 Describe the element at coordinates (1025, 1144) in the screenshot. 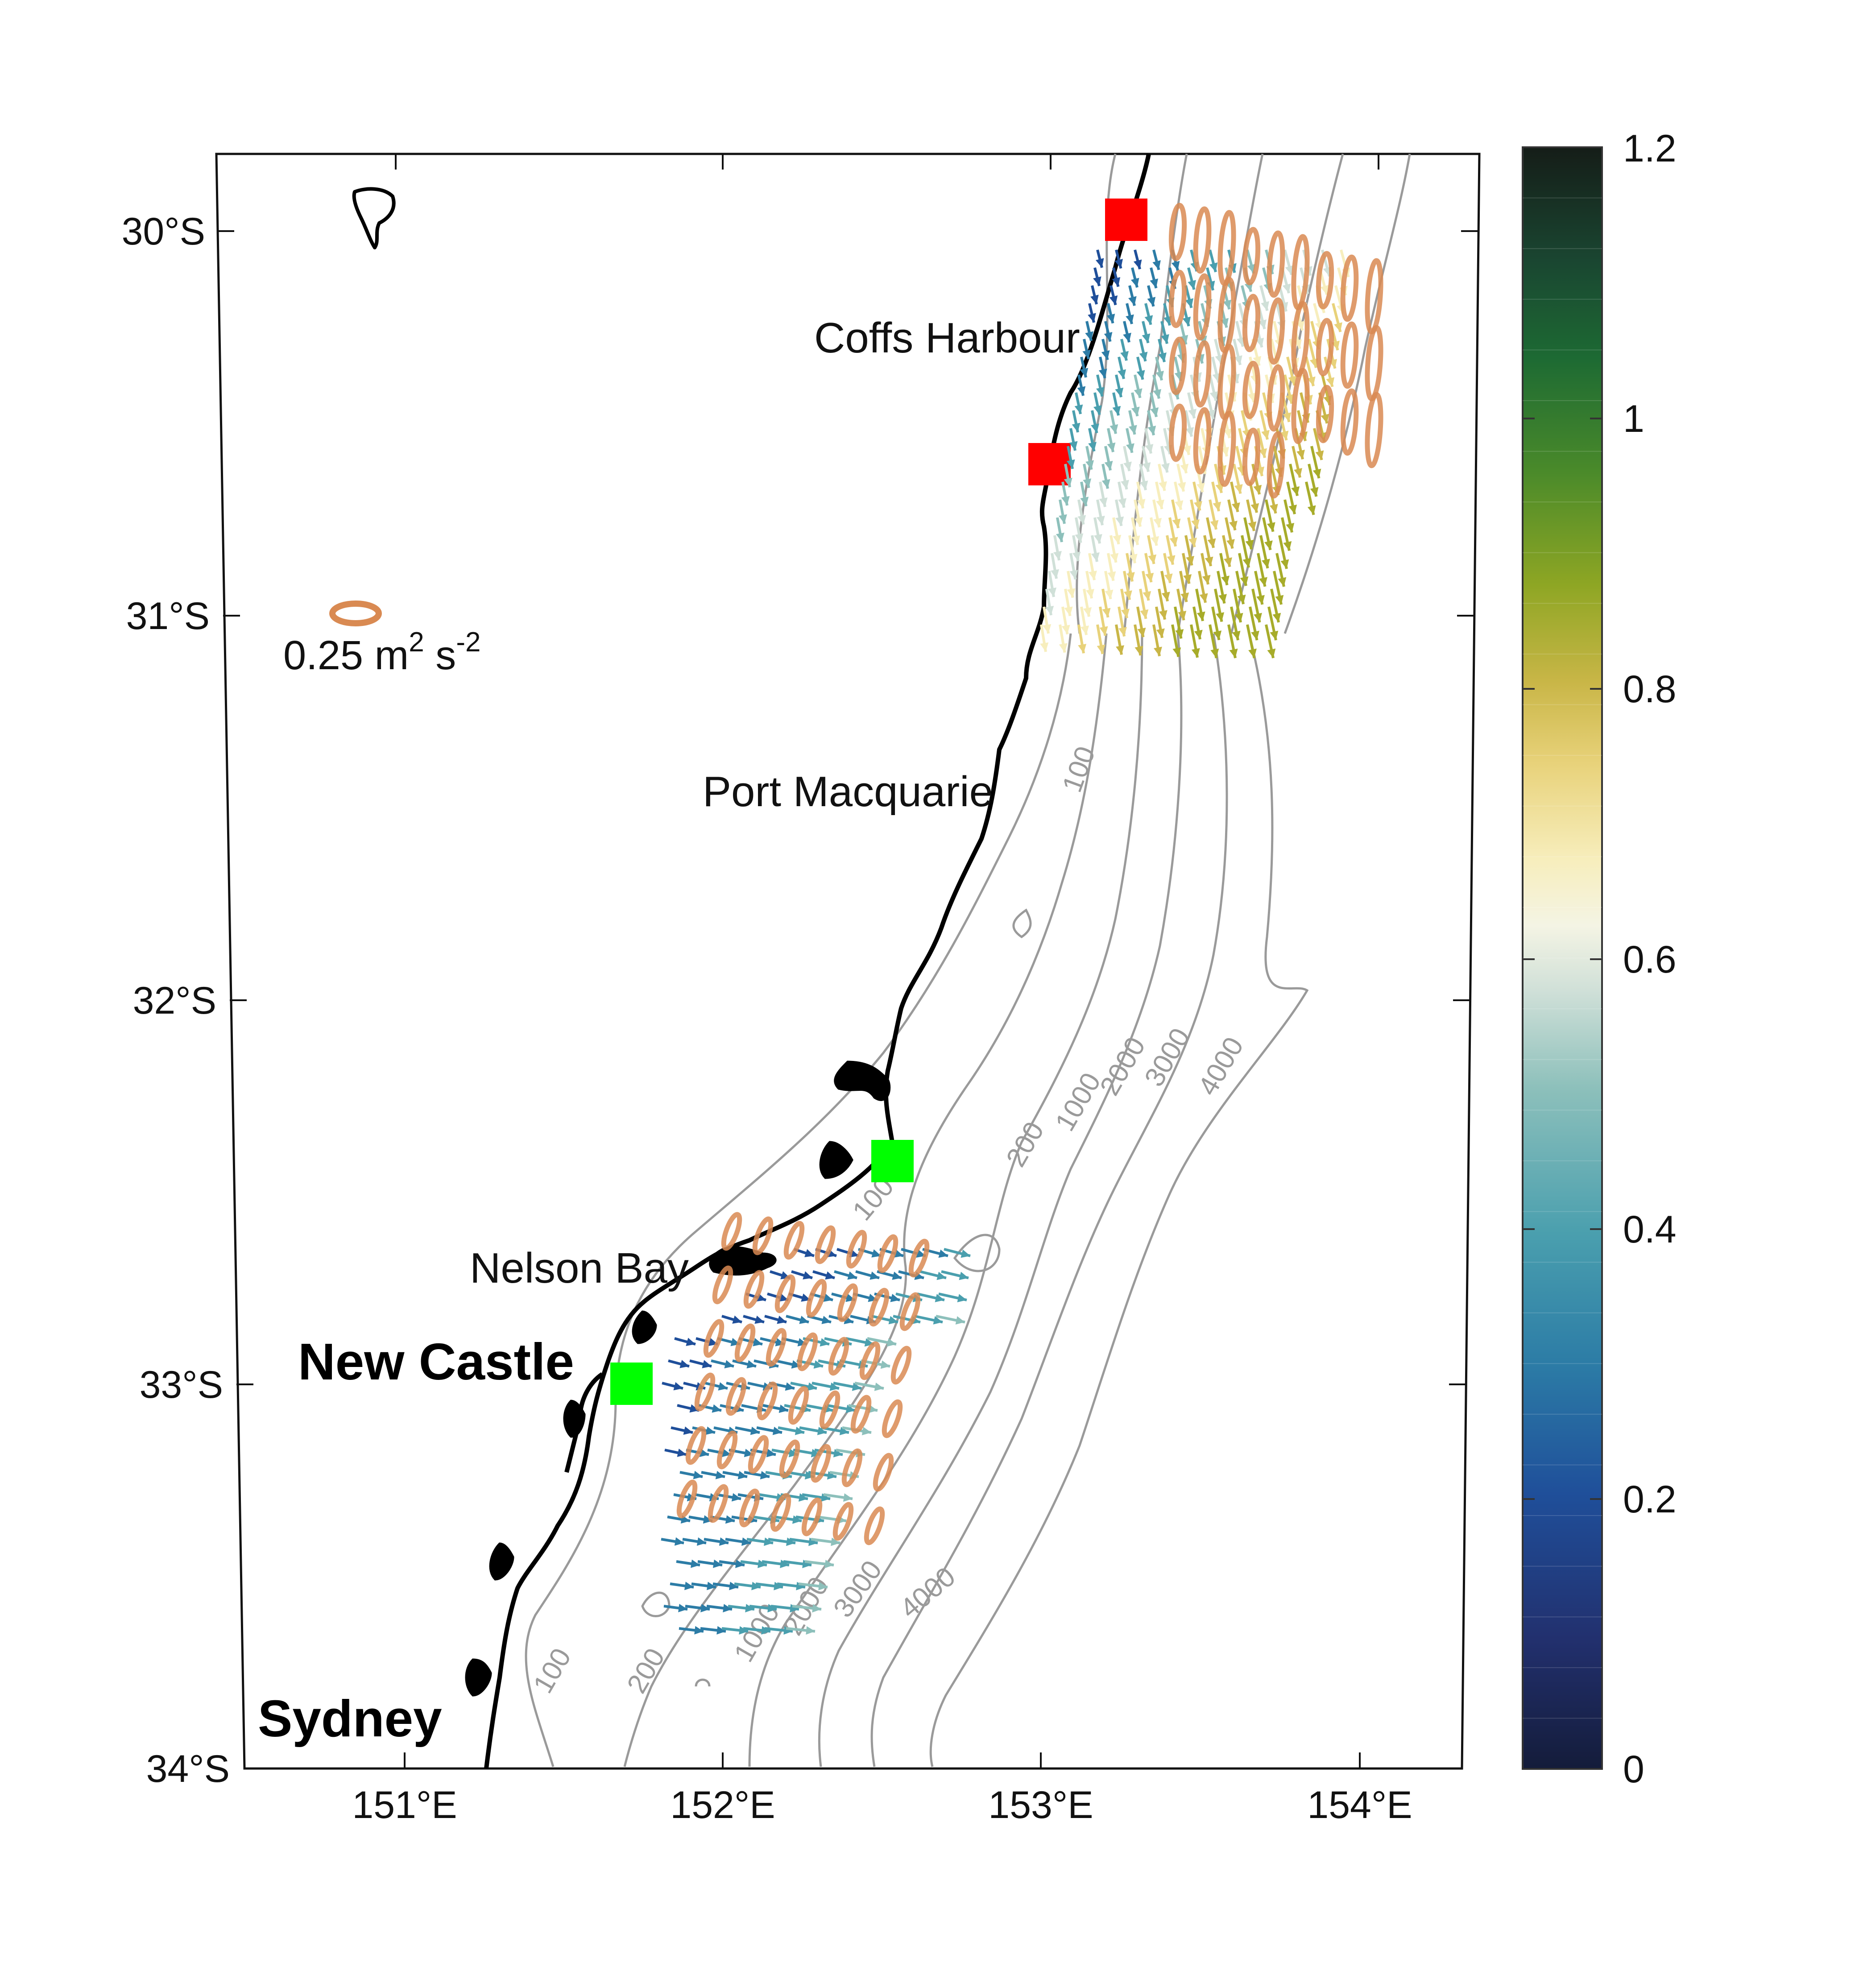

I see `contour-label-200: 200` at that location.